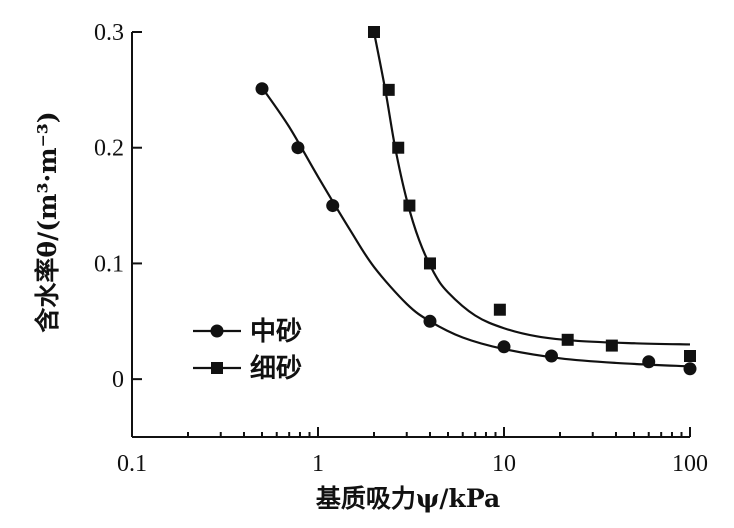 This screenshot has width=734, height=528. I want to click on x-tick-label: 100, so click(690, 464).